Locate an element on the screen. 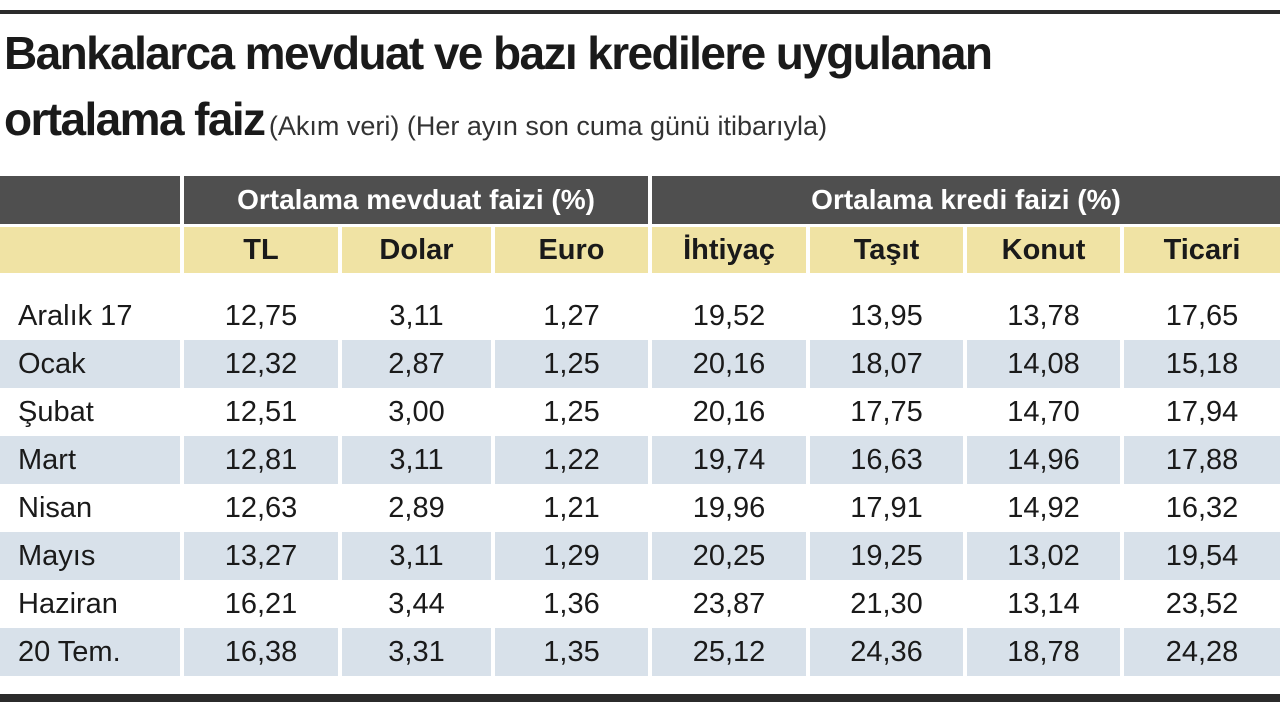 The width and height of the screenshot is (1280, 720). value-cell: 16,38 is located at coordinates (261, 652).